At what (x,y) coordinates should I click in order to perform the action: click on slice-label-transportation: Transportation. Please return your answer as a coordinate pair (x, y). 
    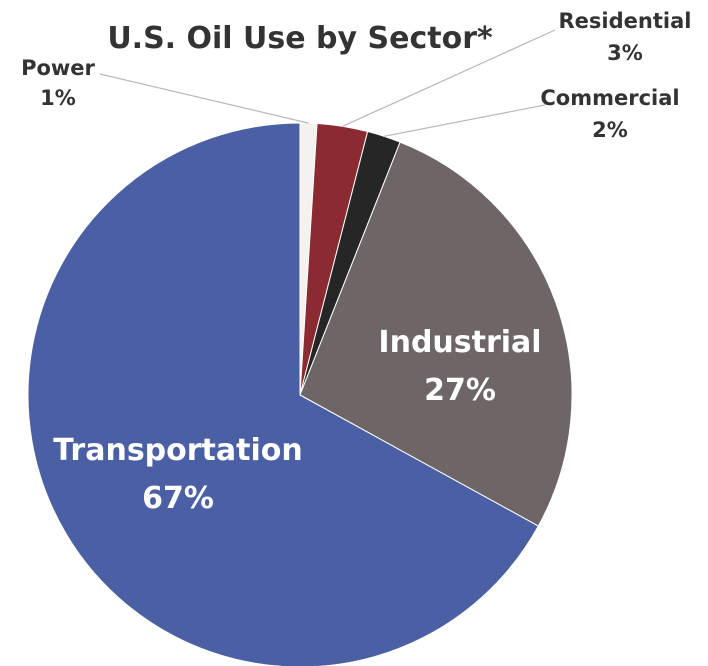
    Looking at the image, I should click on (177, 450).